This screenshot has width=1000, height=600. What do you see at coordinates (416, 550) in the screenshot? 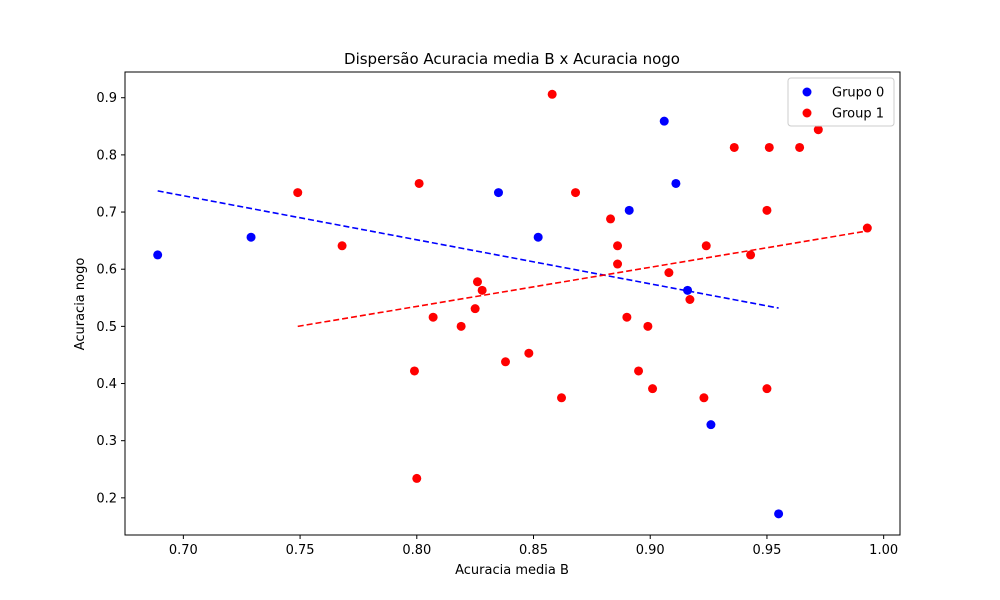
I see `x-tick-label: 0.80` at bounding box center [416, 550].